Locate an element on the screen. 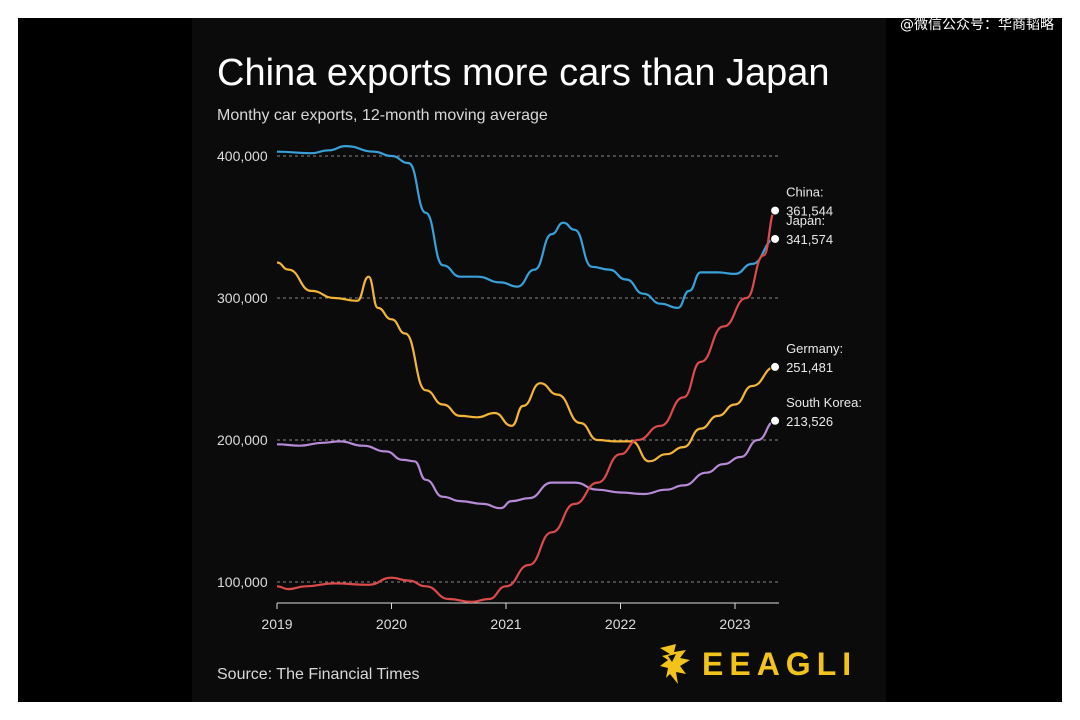  x-tick-label: 2023 is located at coordinates (734, 624).